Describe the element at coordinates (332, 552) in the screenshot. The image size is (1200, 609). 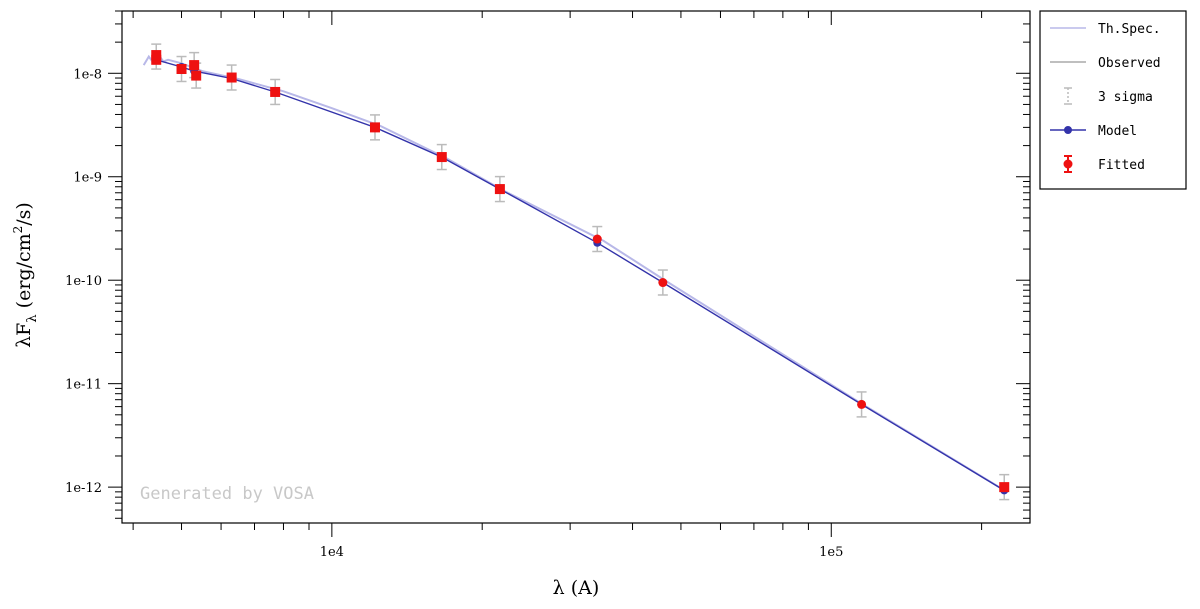
I see `x-tick-label: 1e4` at that location.